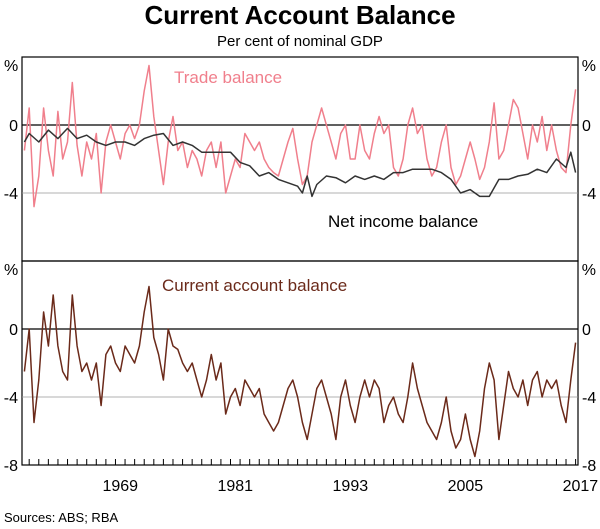 This screenshot has height=529, width=600. What do you see at coordinates (13, 126) in the screenshot?
I see `top-ytick-left: 0` at bounding box center [13, 126].